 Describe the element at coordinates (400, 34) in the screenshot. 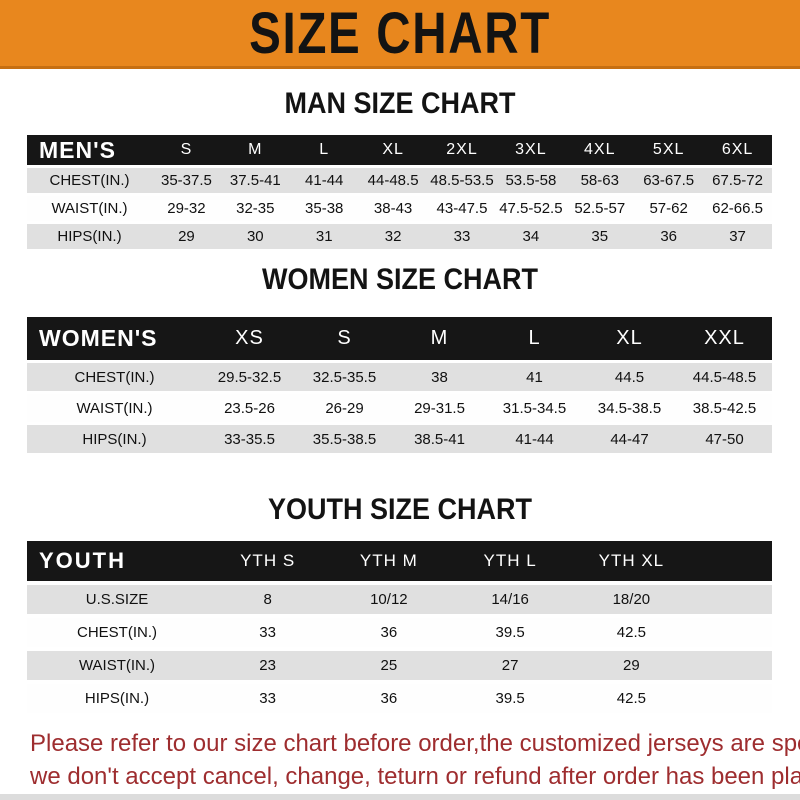

I see `banner: SIZE CHART` at that location.